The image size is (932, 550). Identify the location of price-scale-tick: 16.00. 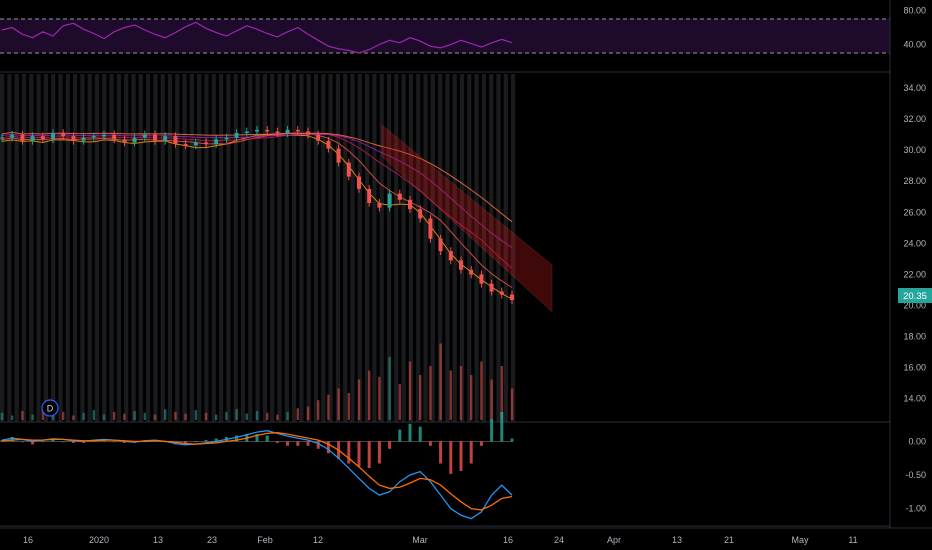
(914, 368).